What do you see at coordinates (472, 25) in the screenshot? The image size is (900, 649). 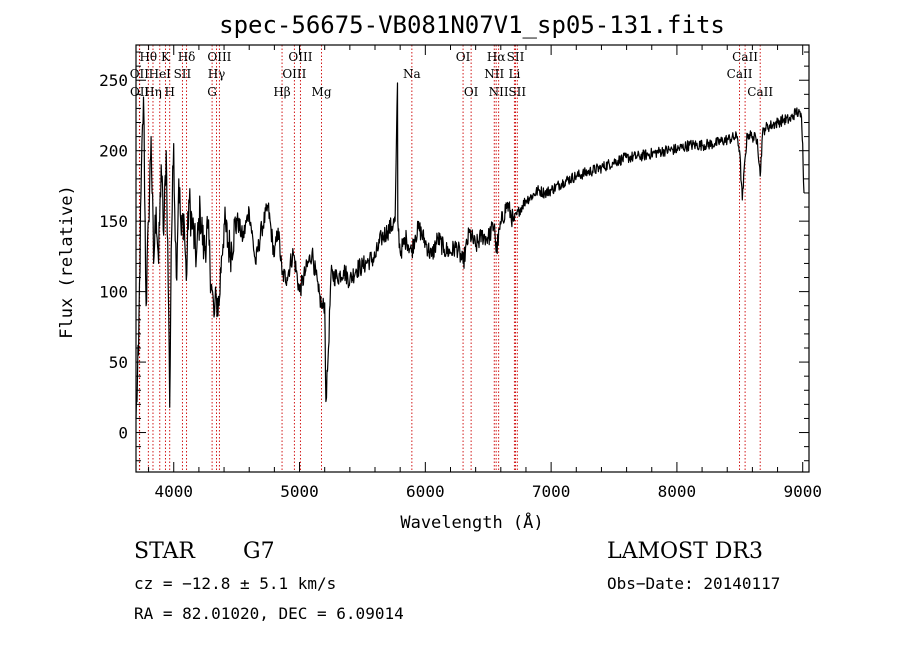 I see `chart-title: spec-56675-VB081N07V1_sp05-131.fits` at bounding box center [472, 25].